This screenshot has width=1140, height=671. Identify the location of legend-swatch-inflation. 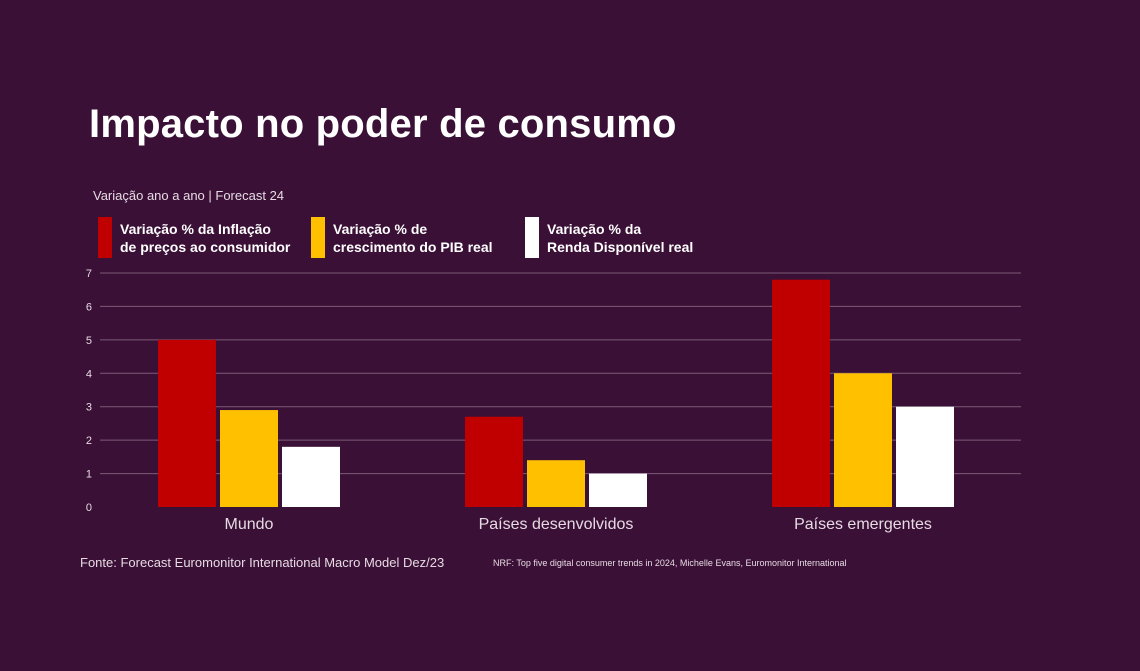
(105, 237).